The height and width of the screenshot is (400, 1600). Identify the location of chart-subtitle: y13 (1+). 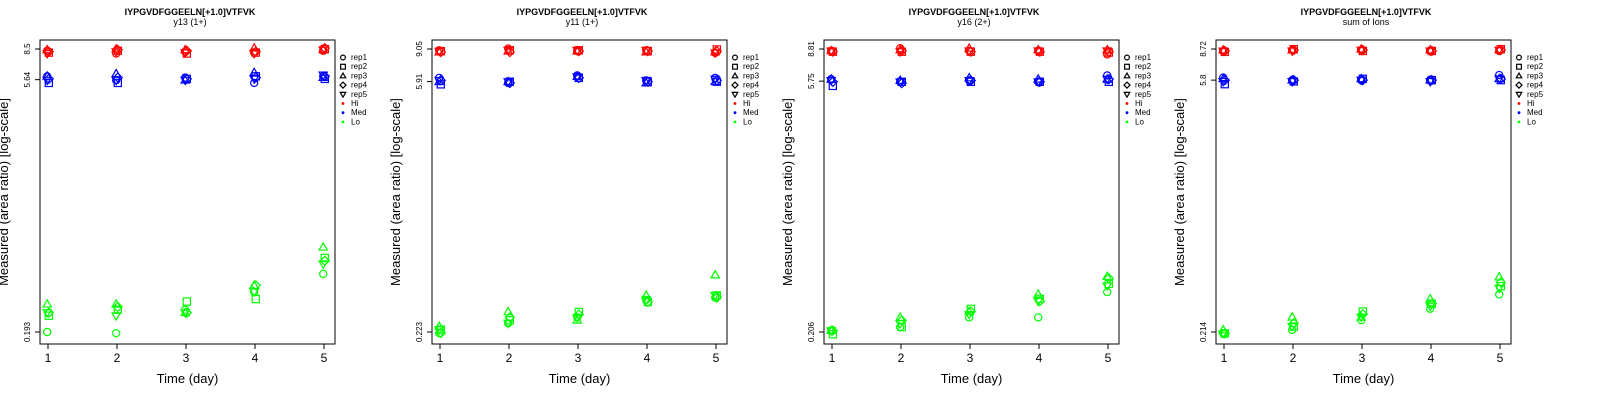
(189, 22).